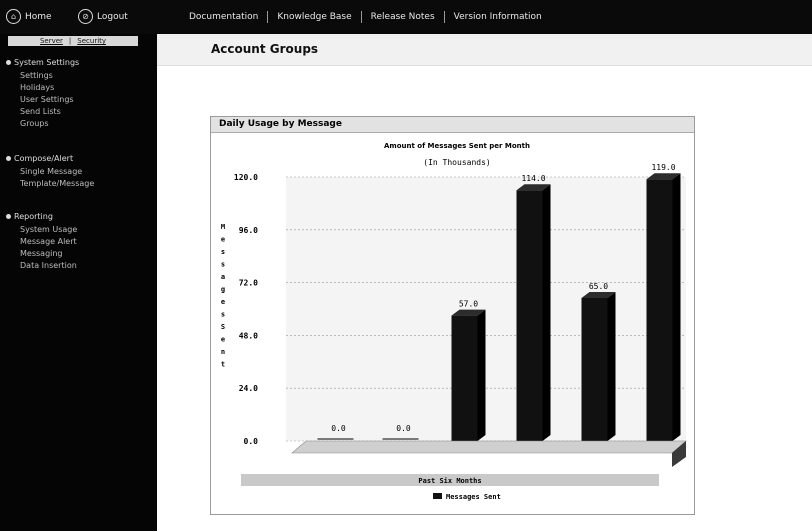  I want to click on legend-label: Messages Sent, so click(473, 497).